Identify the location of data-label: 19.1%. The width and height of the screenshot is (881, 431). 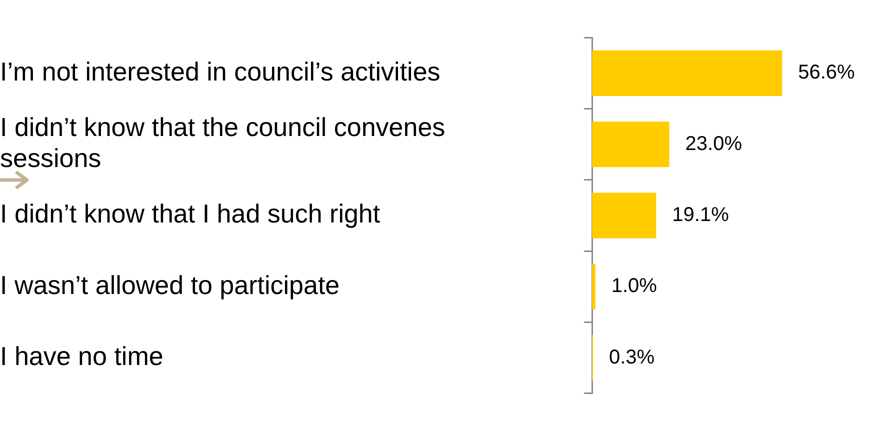
(701, 215).